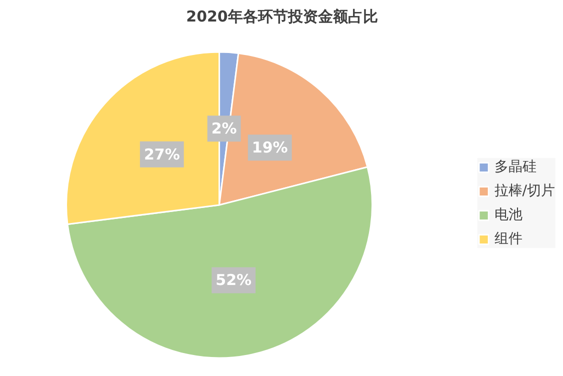  Describe the element at coordinates (224, 129) in the screenshot. I see `data-label: 2%` at that location.